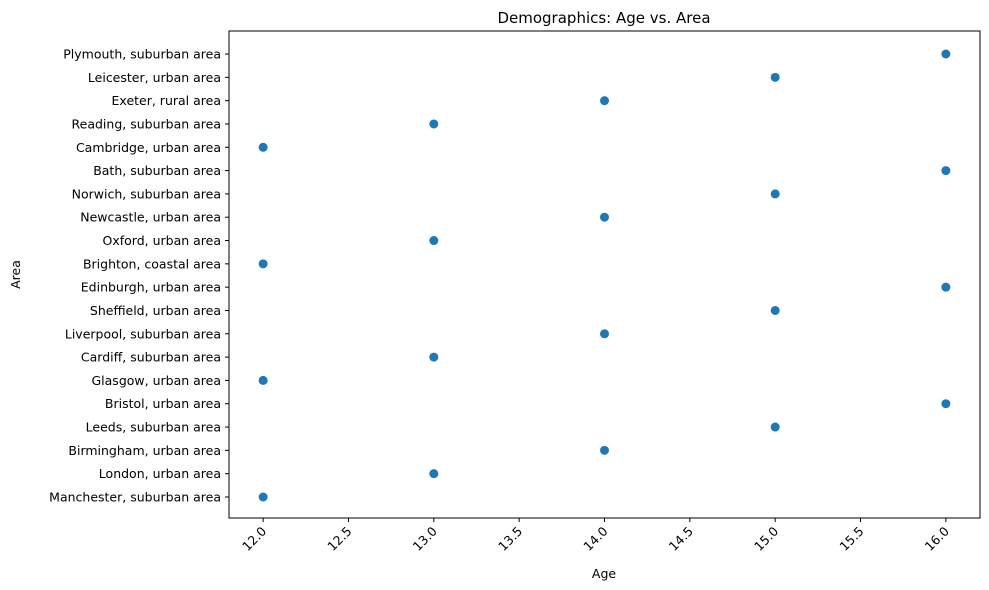 This screenshot has width=989, height=590. What do you see at coordinates (166, 100) in the screenshot?
I see `y-tick-label: Exeter, rural area` at bounding box center [166, 100].